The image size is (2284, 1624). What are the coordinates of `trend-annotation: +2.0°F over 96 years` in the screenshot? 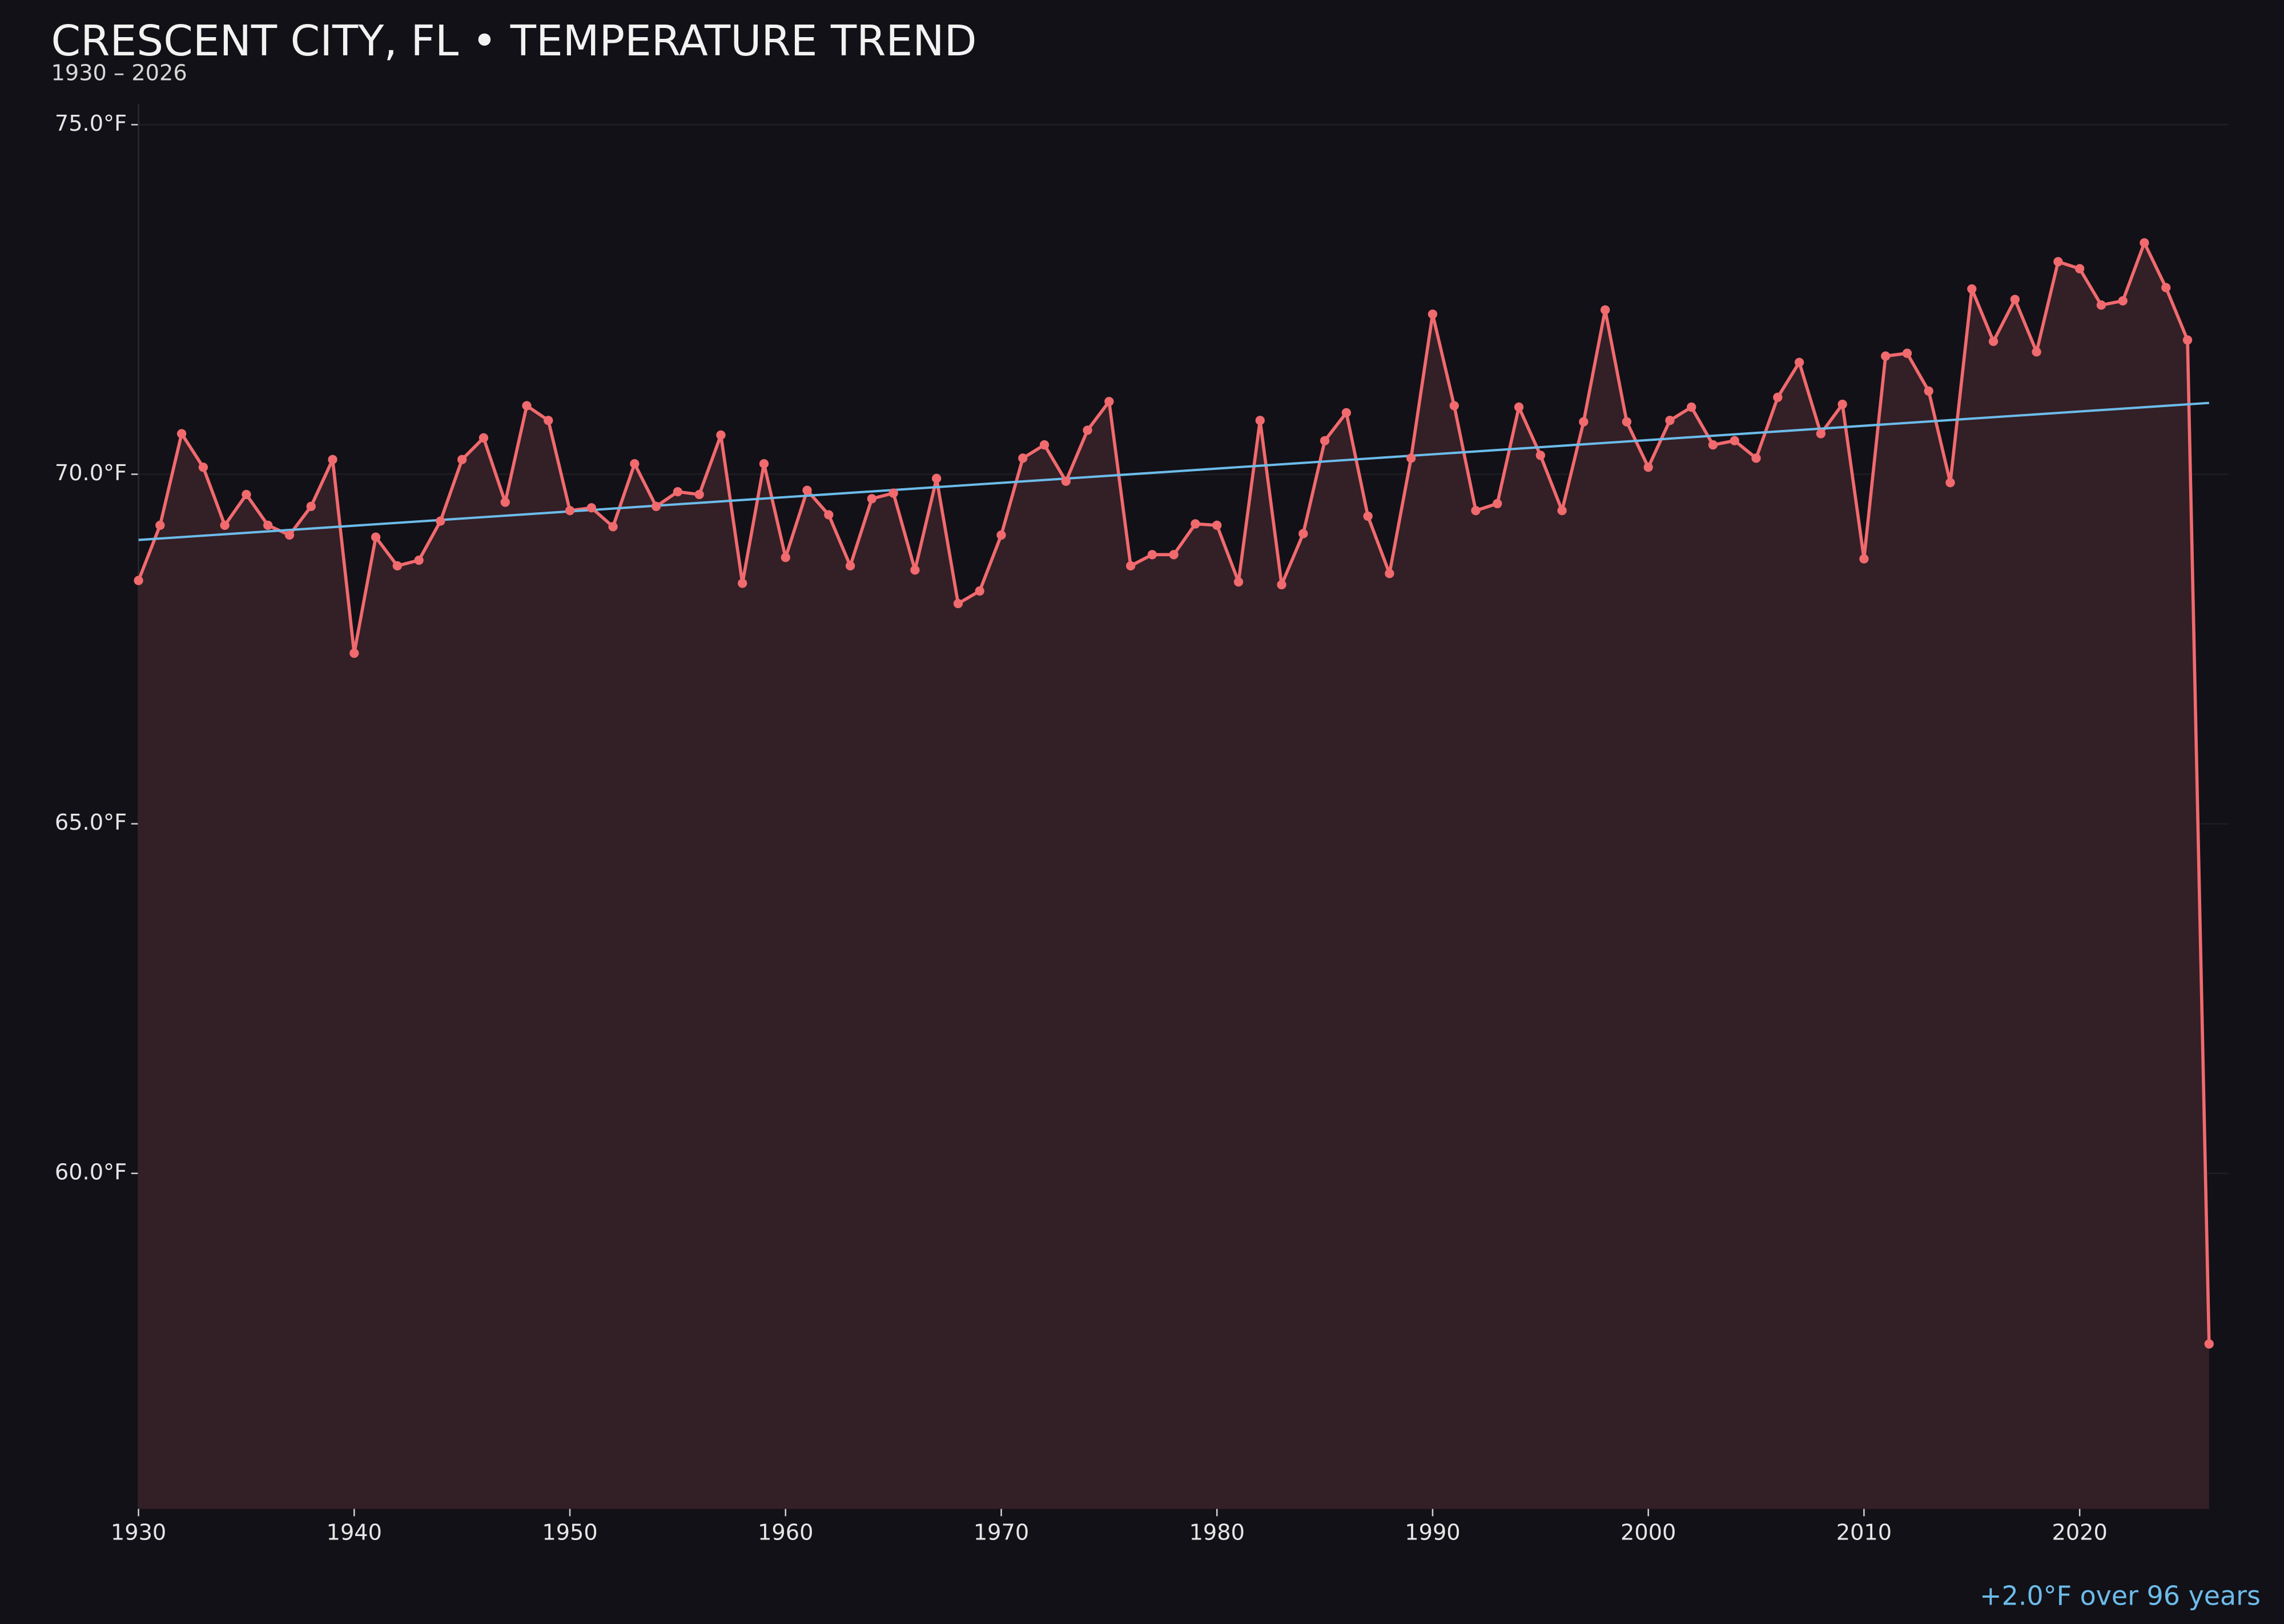 It's located at (2120, 1596).